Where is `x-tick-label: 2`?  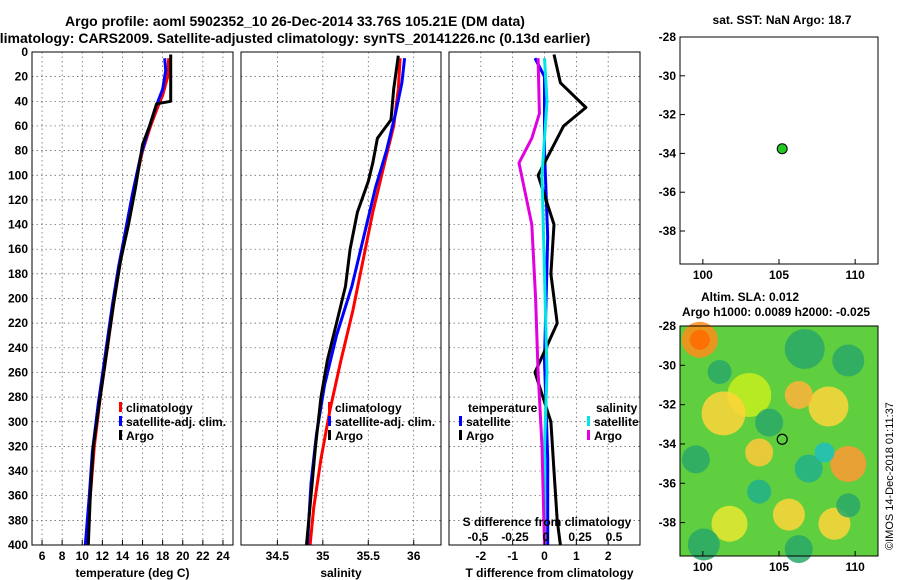 x-tick-label: 2 is located at coordinates (608, 556).